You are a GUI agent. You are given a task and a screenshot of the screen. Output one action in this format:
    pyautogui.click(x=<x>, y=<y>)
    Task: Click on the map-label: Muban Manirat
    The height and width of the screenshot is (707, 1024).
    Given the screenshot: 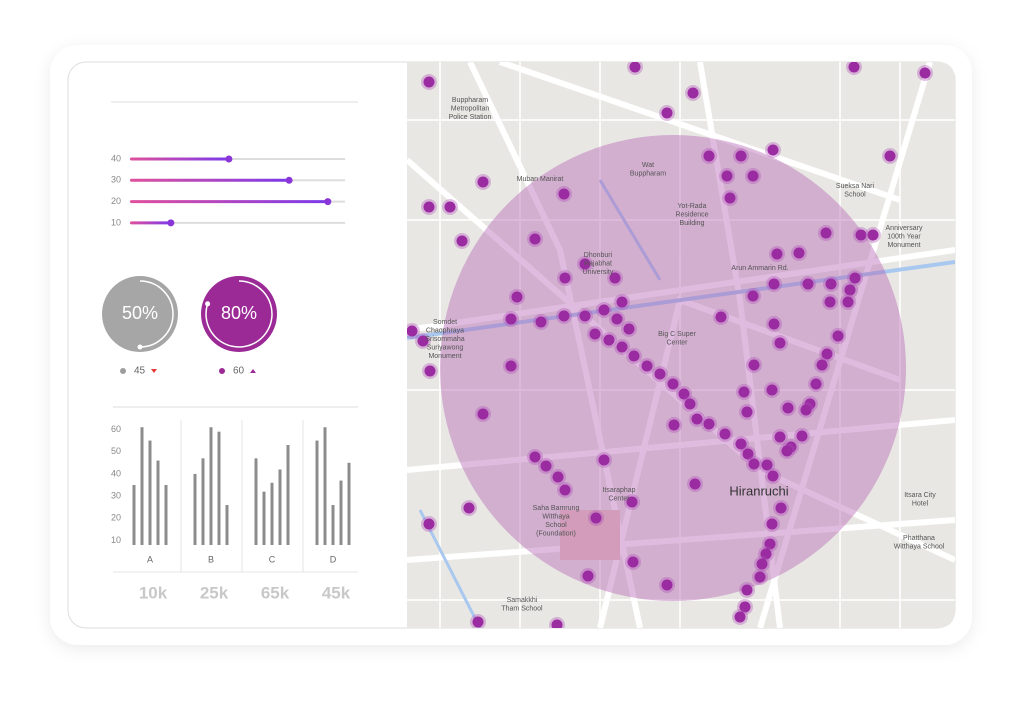 What is the action you would take?
    pyautogui.click(x=540, y=179)
    